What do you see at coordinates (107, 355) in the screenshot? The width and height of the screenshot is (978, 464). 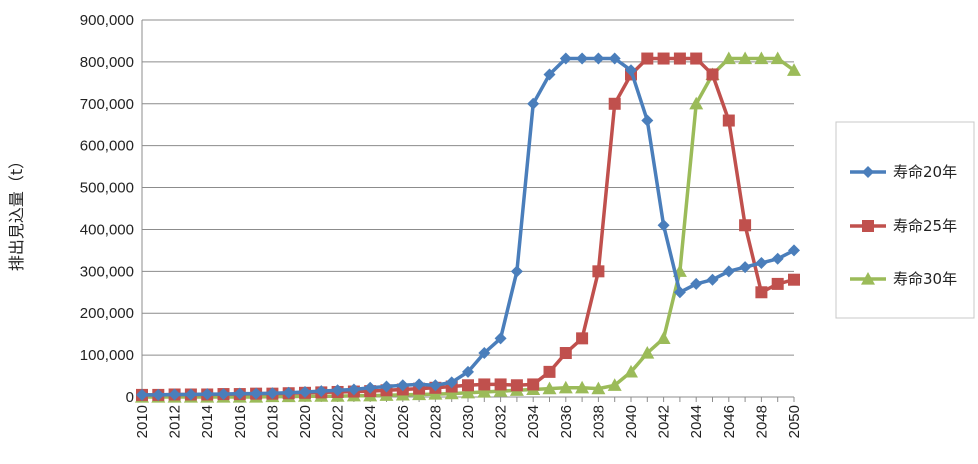 I see `y-tick-label: 100,000` at bounding box center [107, 355].